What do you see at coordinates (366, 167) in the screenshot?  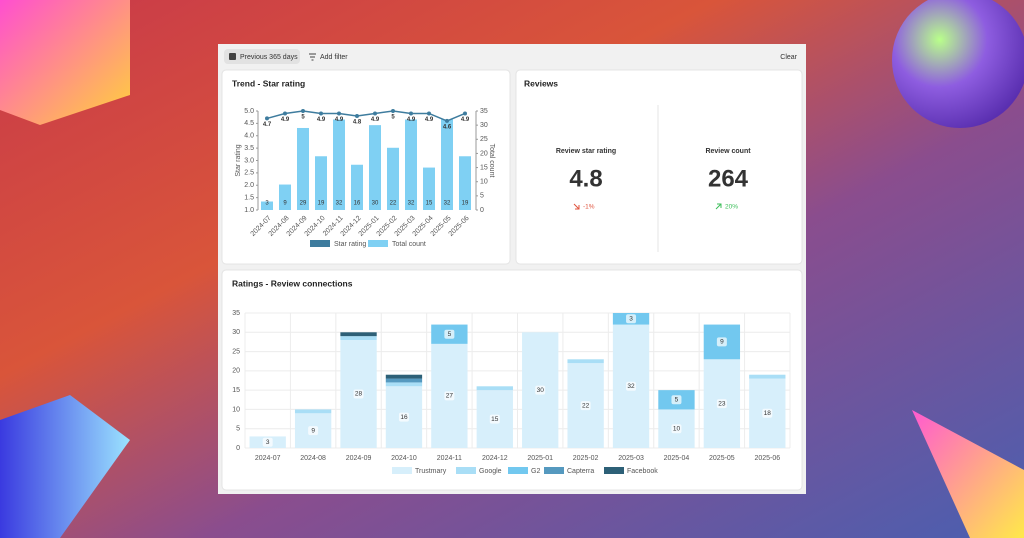 I see `trend-card` at bounding box center [366, 167].